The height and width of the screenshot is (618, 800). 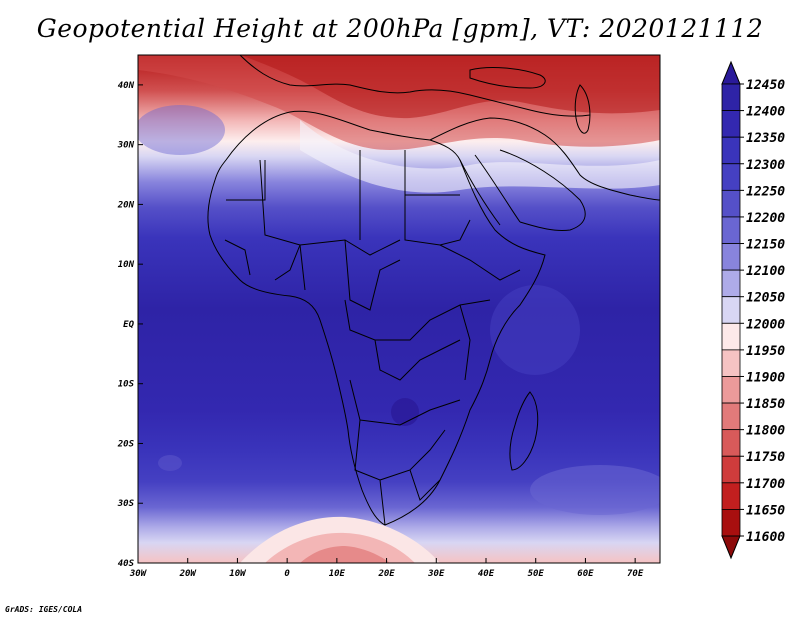 I want to click on lon-tick-label: 20E, so click(x=386, y=574).